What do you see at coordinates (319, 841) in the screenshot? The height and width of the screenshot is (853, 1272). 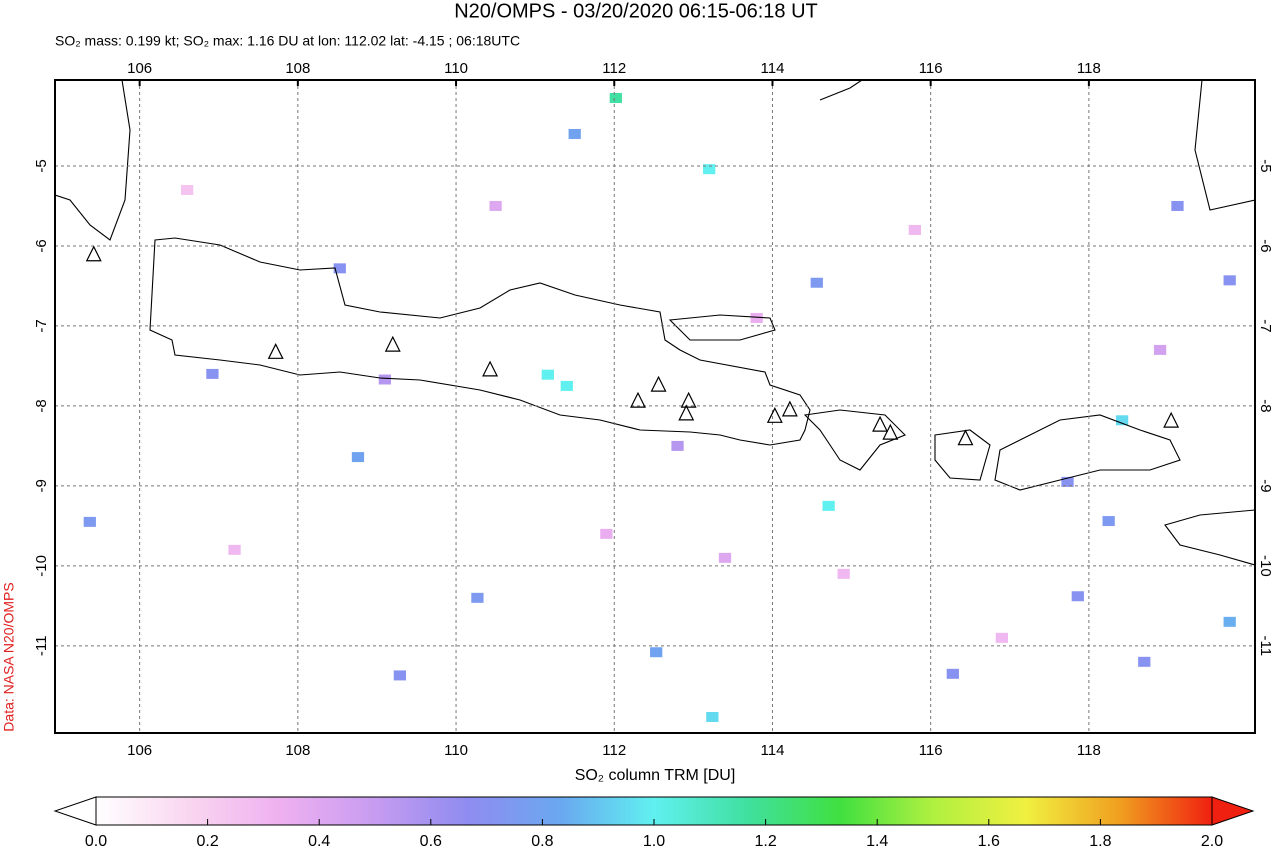 I see `colorbar-tick-label: 0.4` at bounding box center [319, 841].